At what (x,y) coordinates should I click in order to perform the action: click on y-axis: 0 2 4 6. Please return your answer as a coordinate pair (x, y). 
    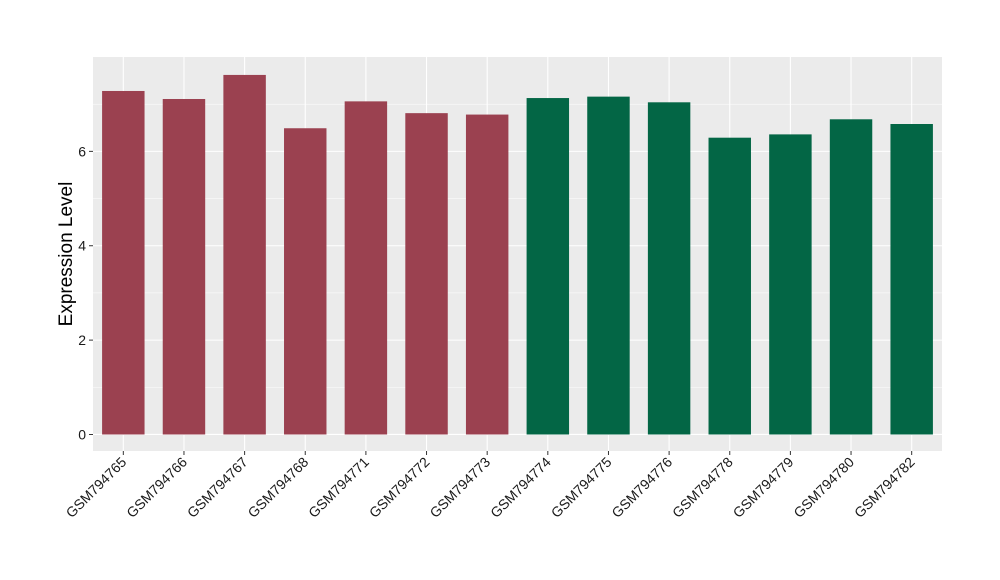
    Looking at the image, I should click on (85, 292).